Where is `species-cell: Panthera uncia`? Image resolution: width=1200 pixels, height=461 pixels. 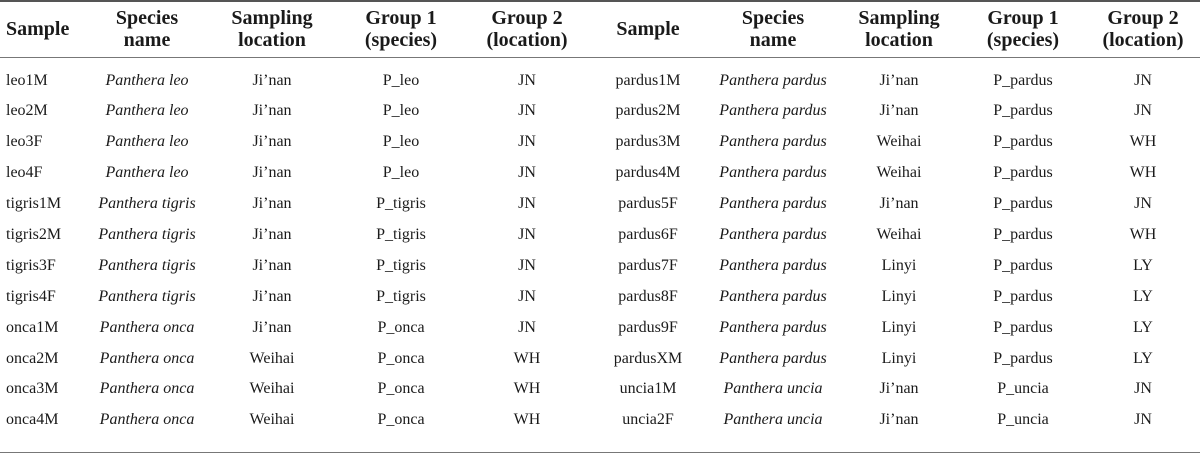 species-cell: Panthera uncia is located at coordinates (773, 389).